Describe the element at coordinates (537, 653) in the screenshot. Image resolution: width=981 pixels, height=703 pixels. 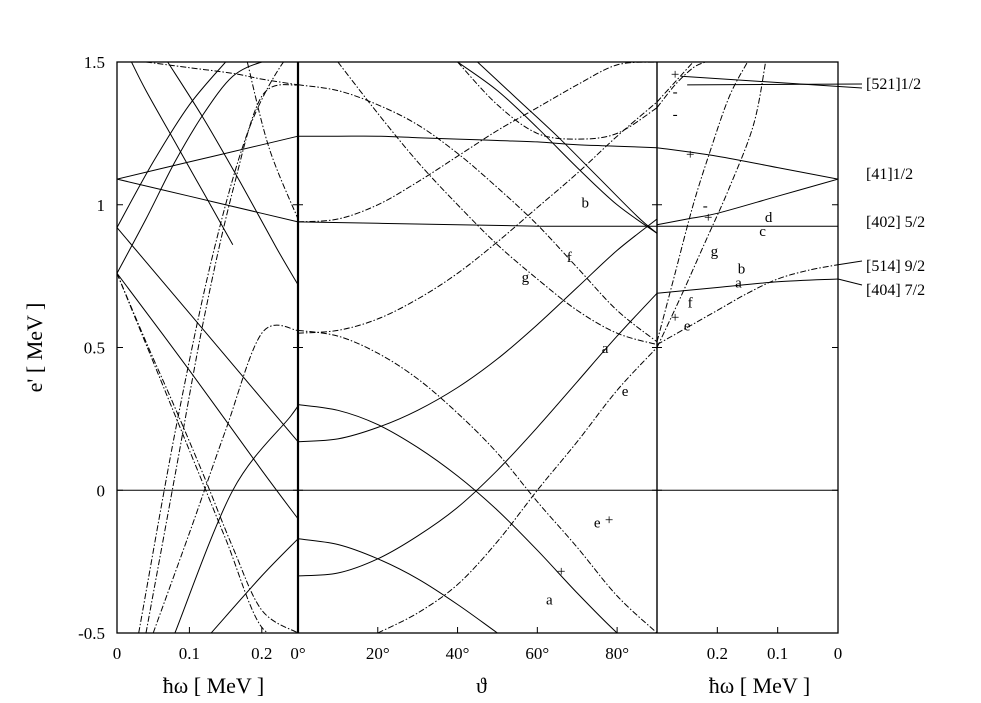
I see `x-tick-label: 60°` at that location.